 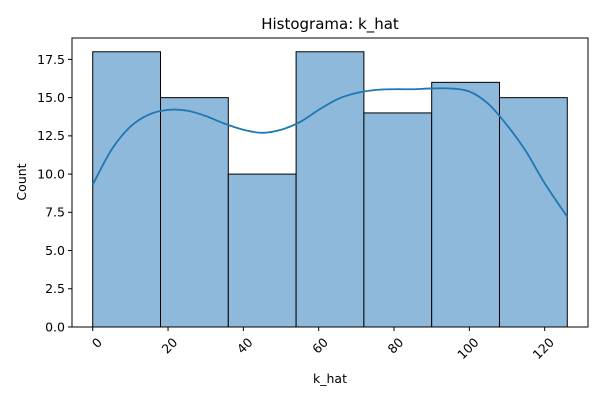 What do you see at coordinates (97, 343) in the screenshot?
I see `x-tick-label: 0` at bounding box center [97, 343].